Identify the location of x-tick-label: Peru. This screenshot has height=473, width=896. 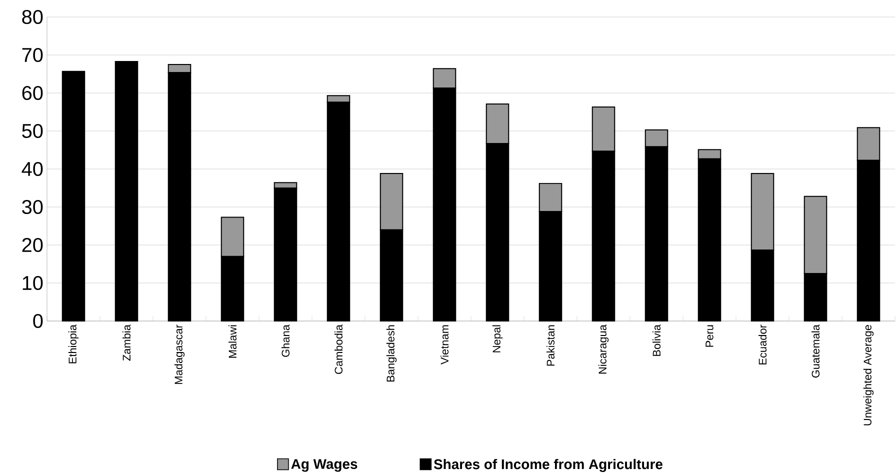
(710, 336).